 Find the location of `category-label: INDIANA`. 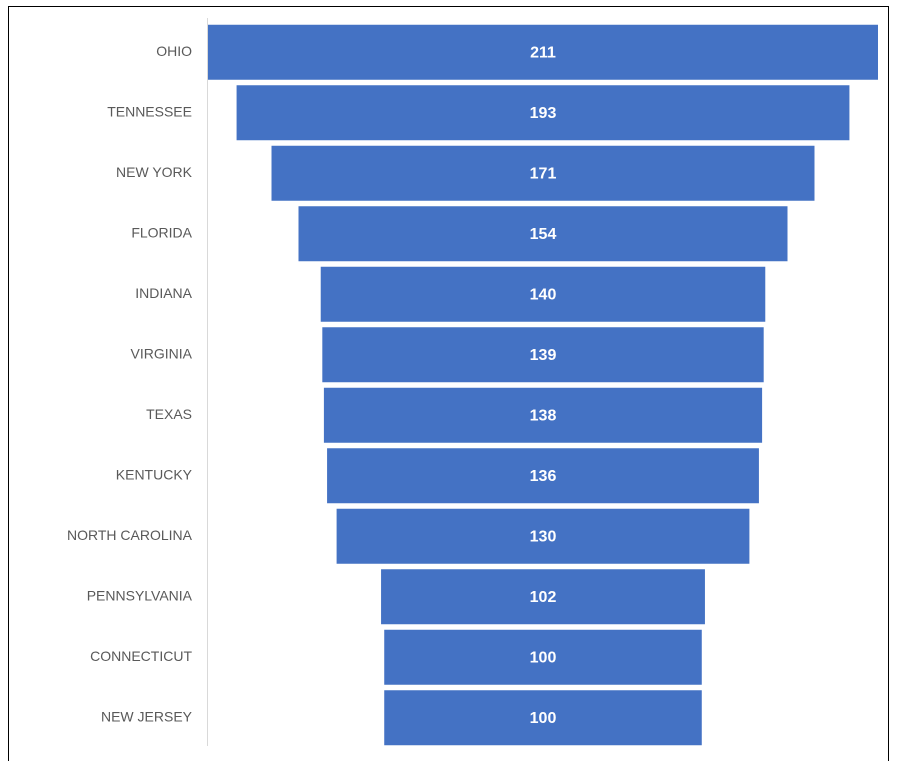

category-label: INDIANA is located at coordinates (163, 293).